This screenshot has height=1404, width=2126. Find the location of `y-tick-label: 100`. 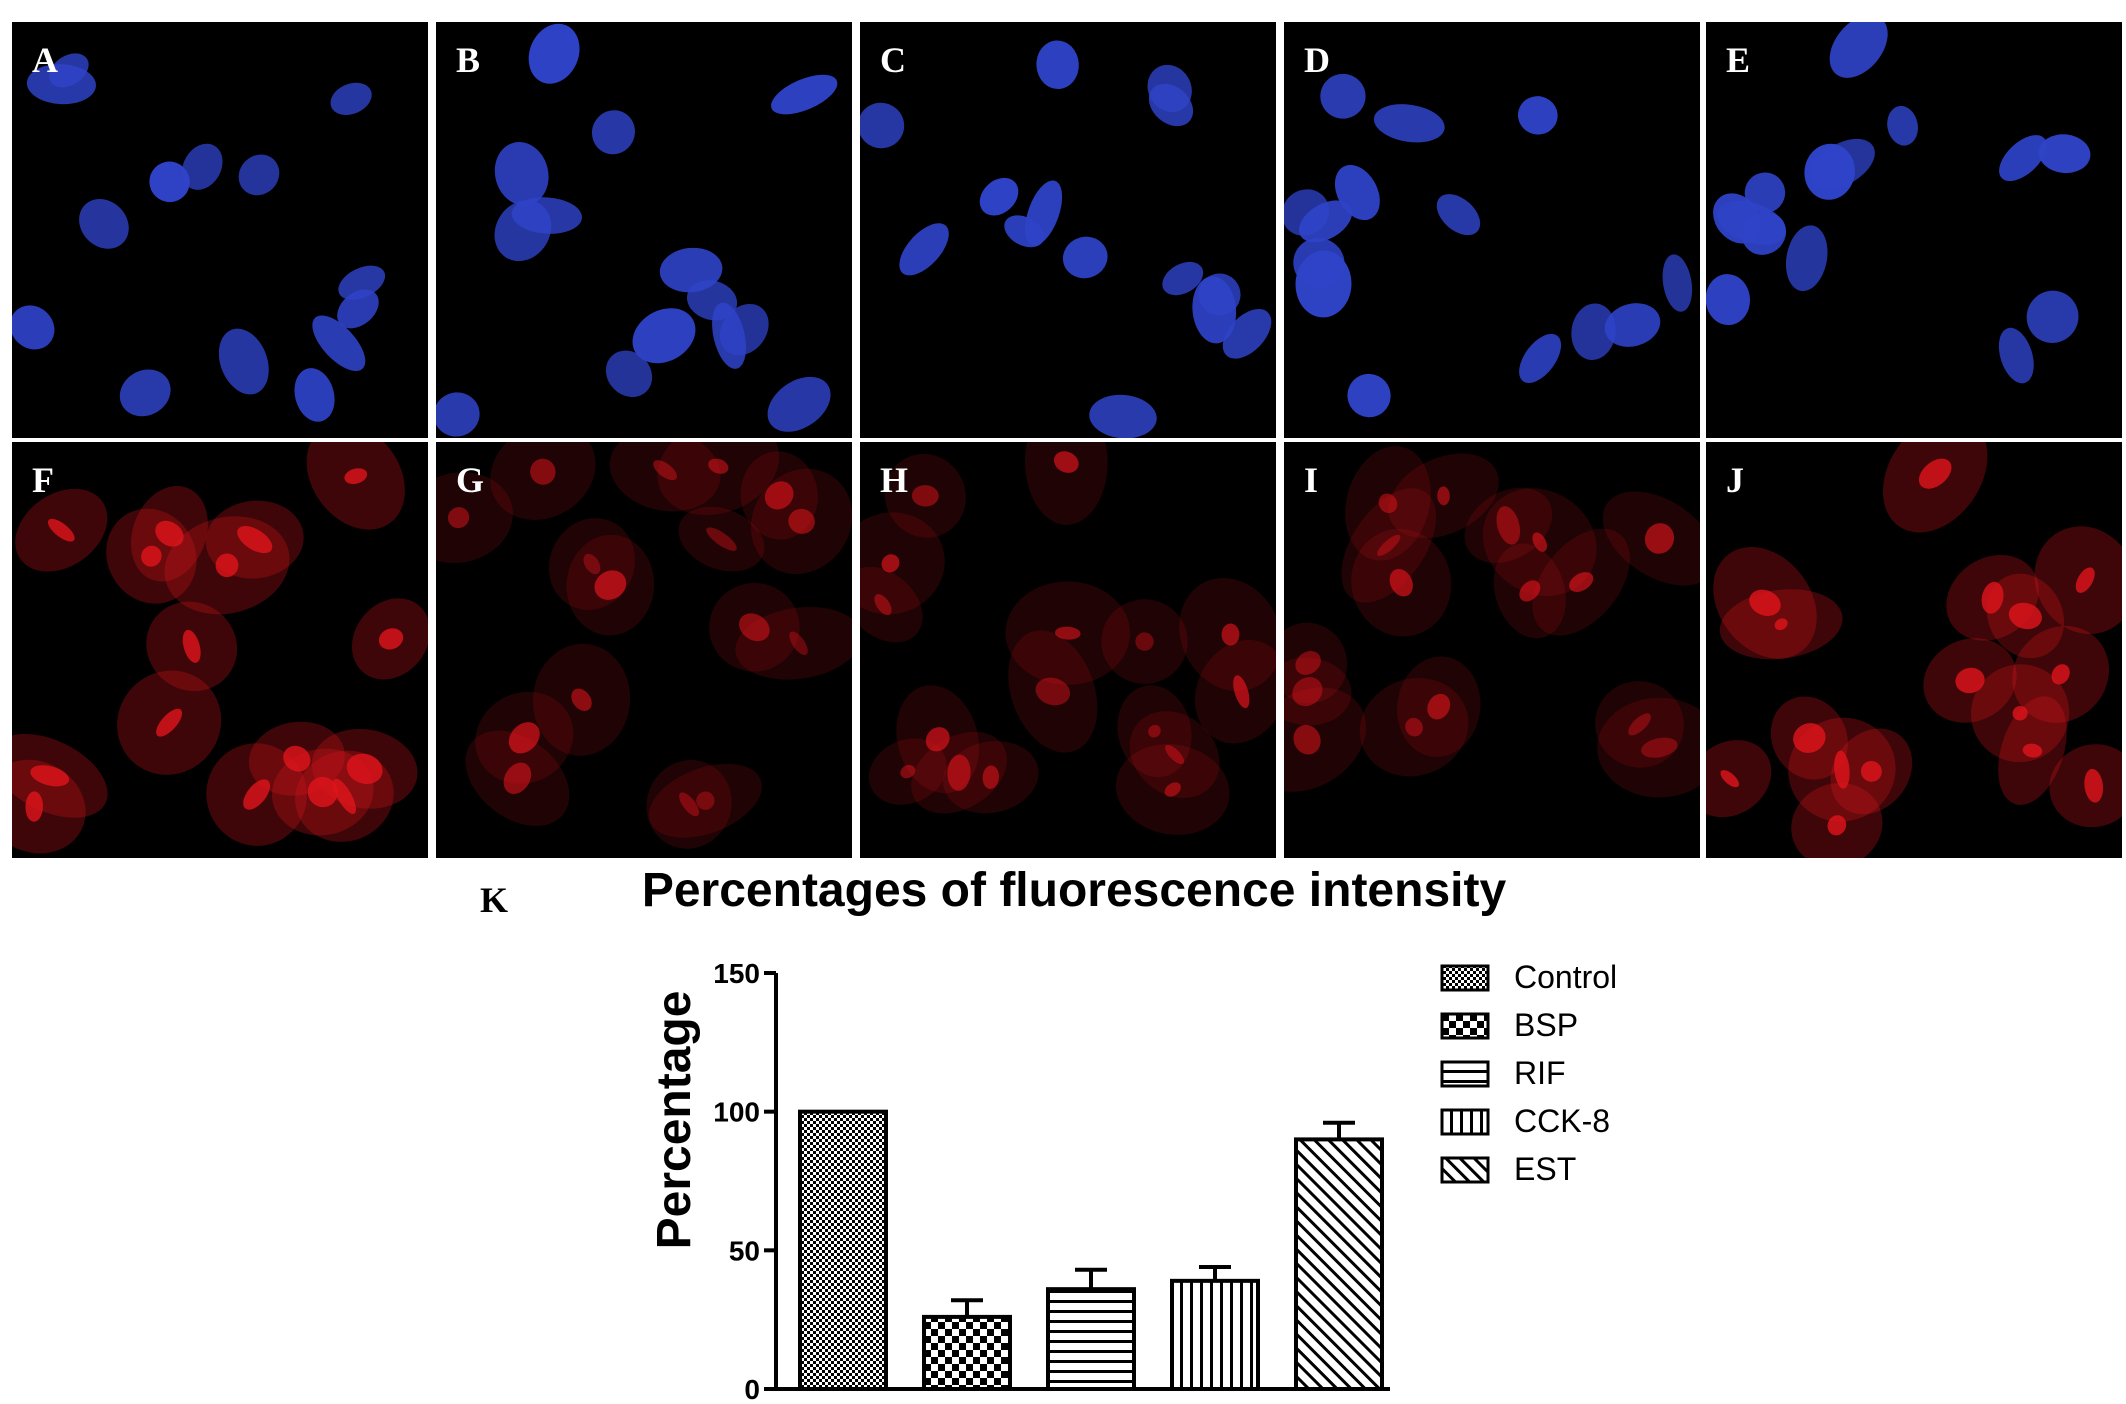

y-tick-label: 100 is located at coordinates (736, 1112).